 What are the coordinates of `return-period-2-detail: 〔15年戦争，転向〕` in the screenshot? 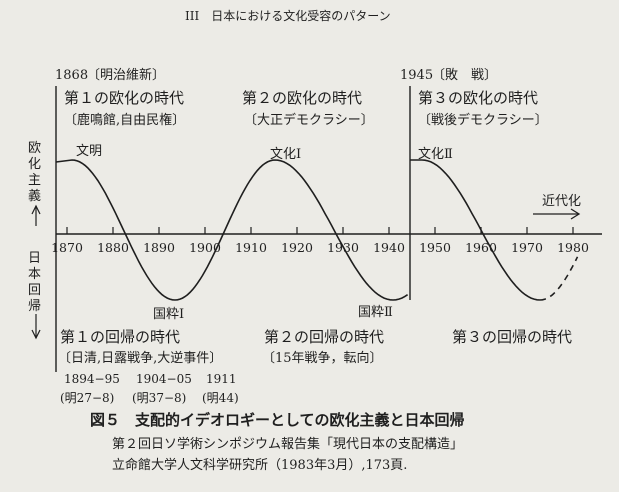 It's located at (322, 358).